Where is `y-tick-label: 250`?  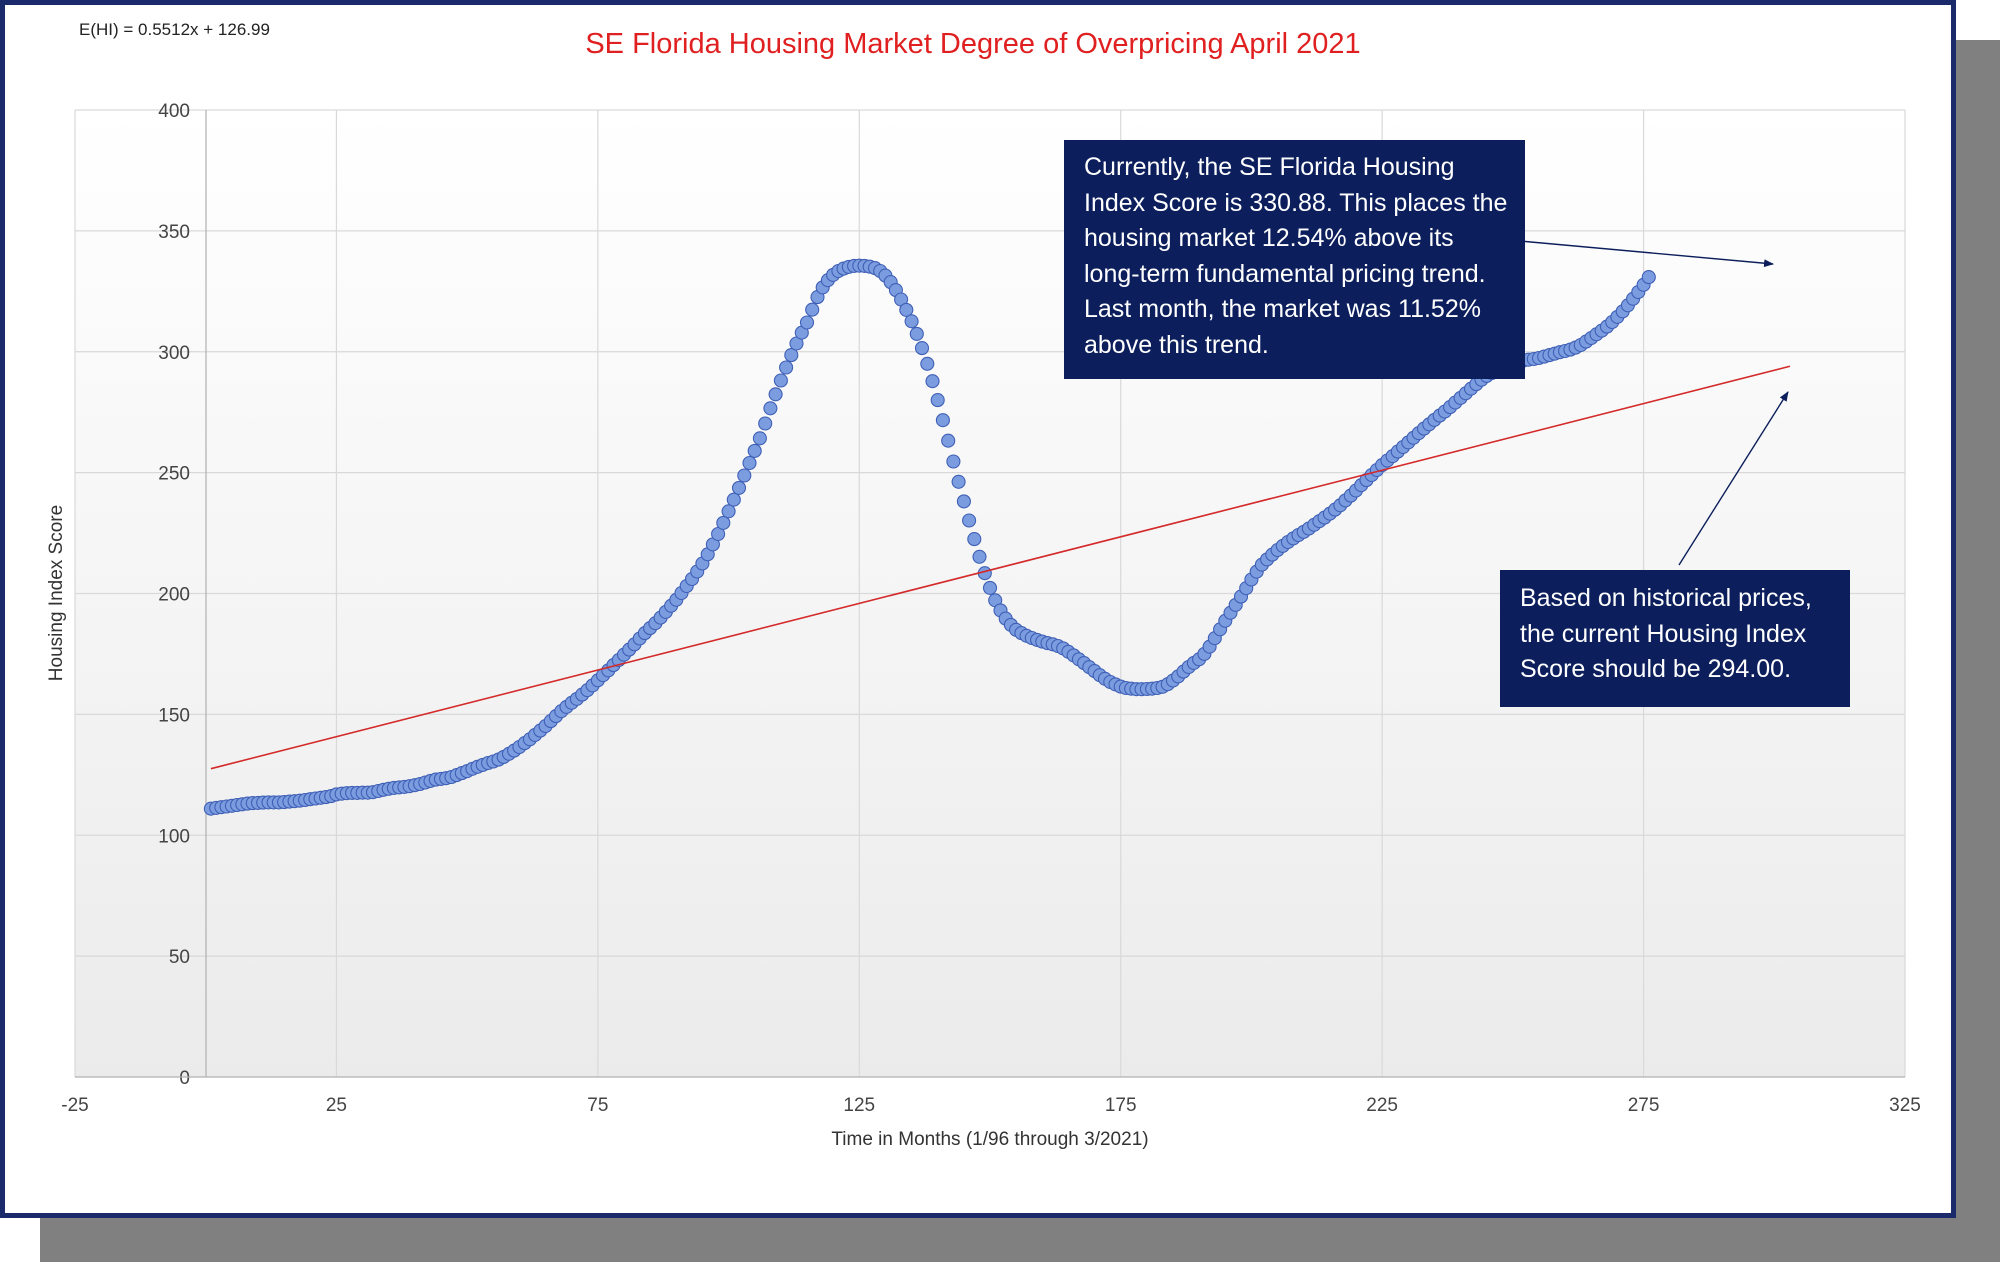 y-tick-label: 250 is located at coordinates (174, 474).